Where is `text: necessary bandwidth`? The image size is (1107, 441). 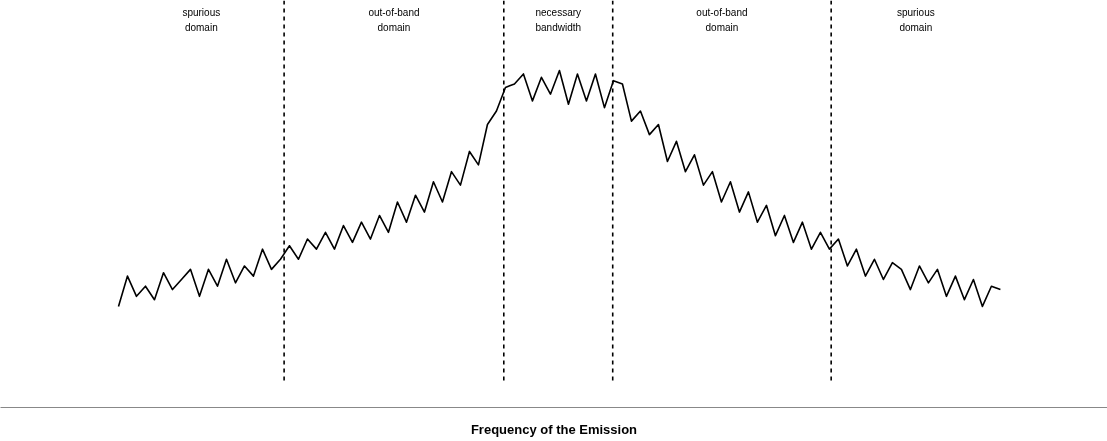
text: necessary bandwidth is located at coordinates (558, 20).